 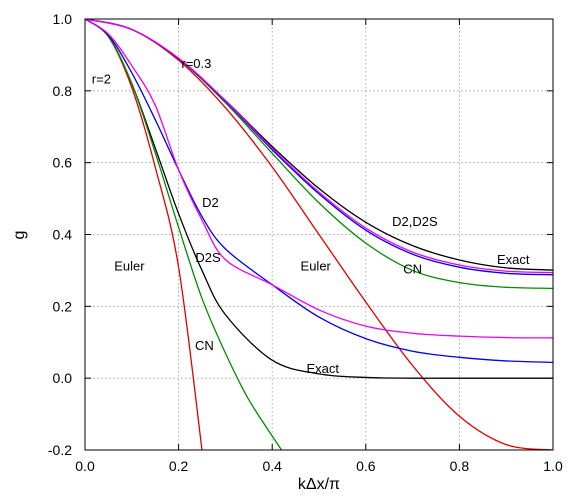 What do you see at coordinates (272, 466) in the screenshot?
I see `x-tick-label: 0.4` at bounding box center [272, 466].